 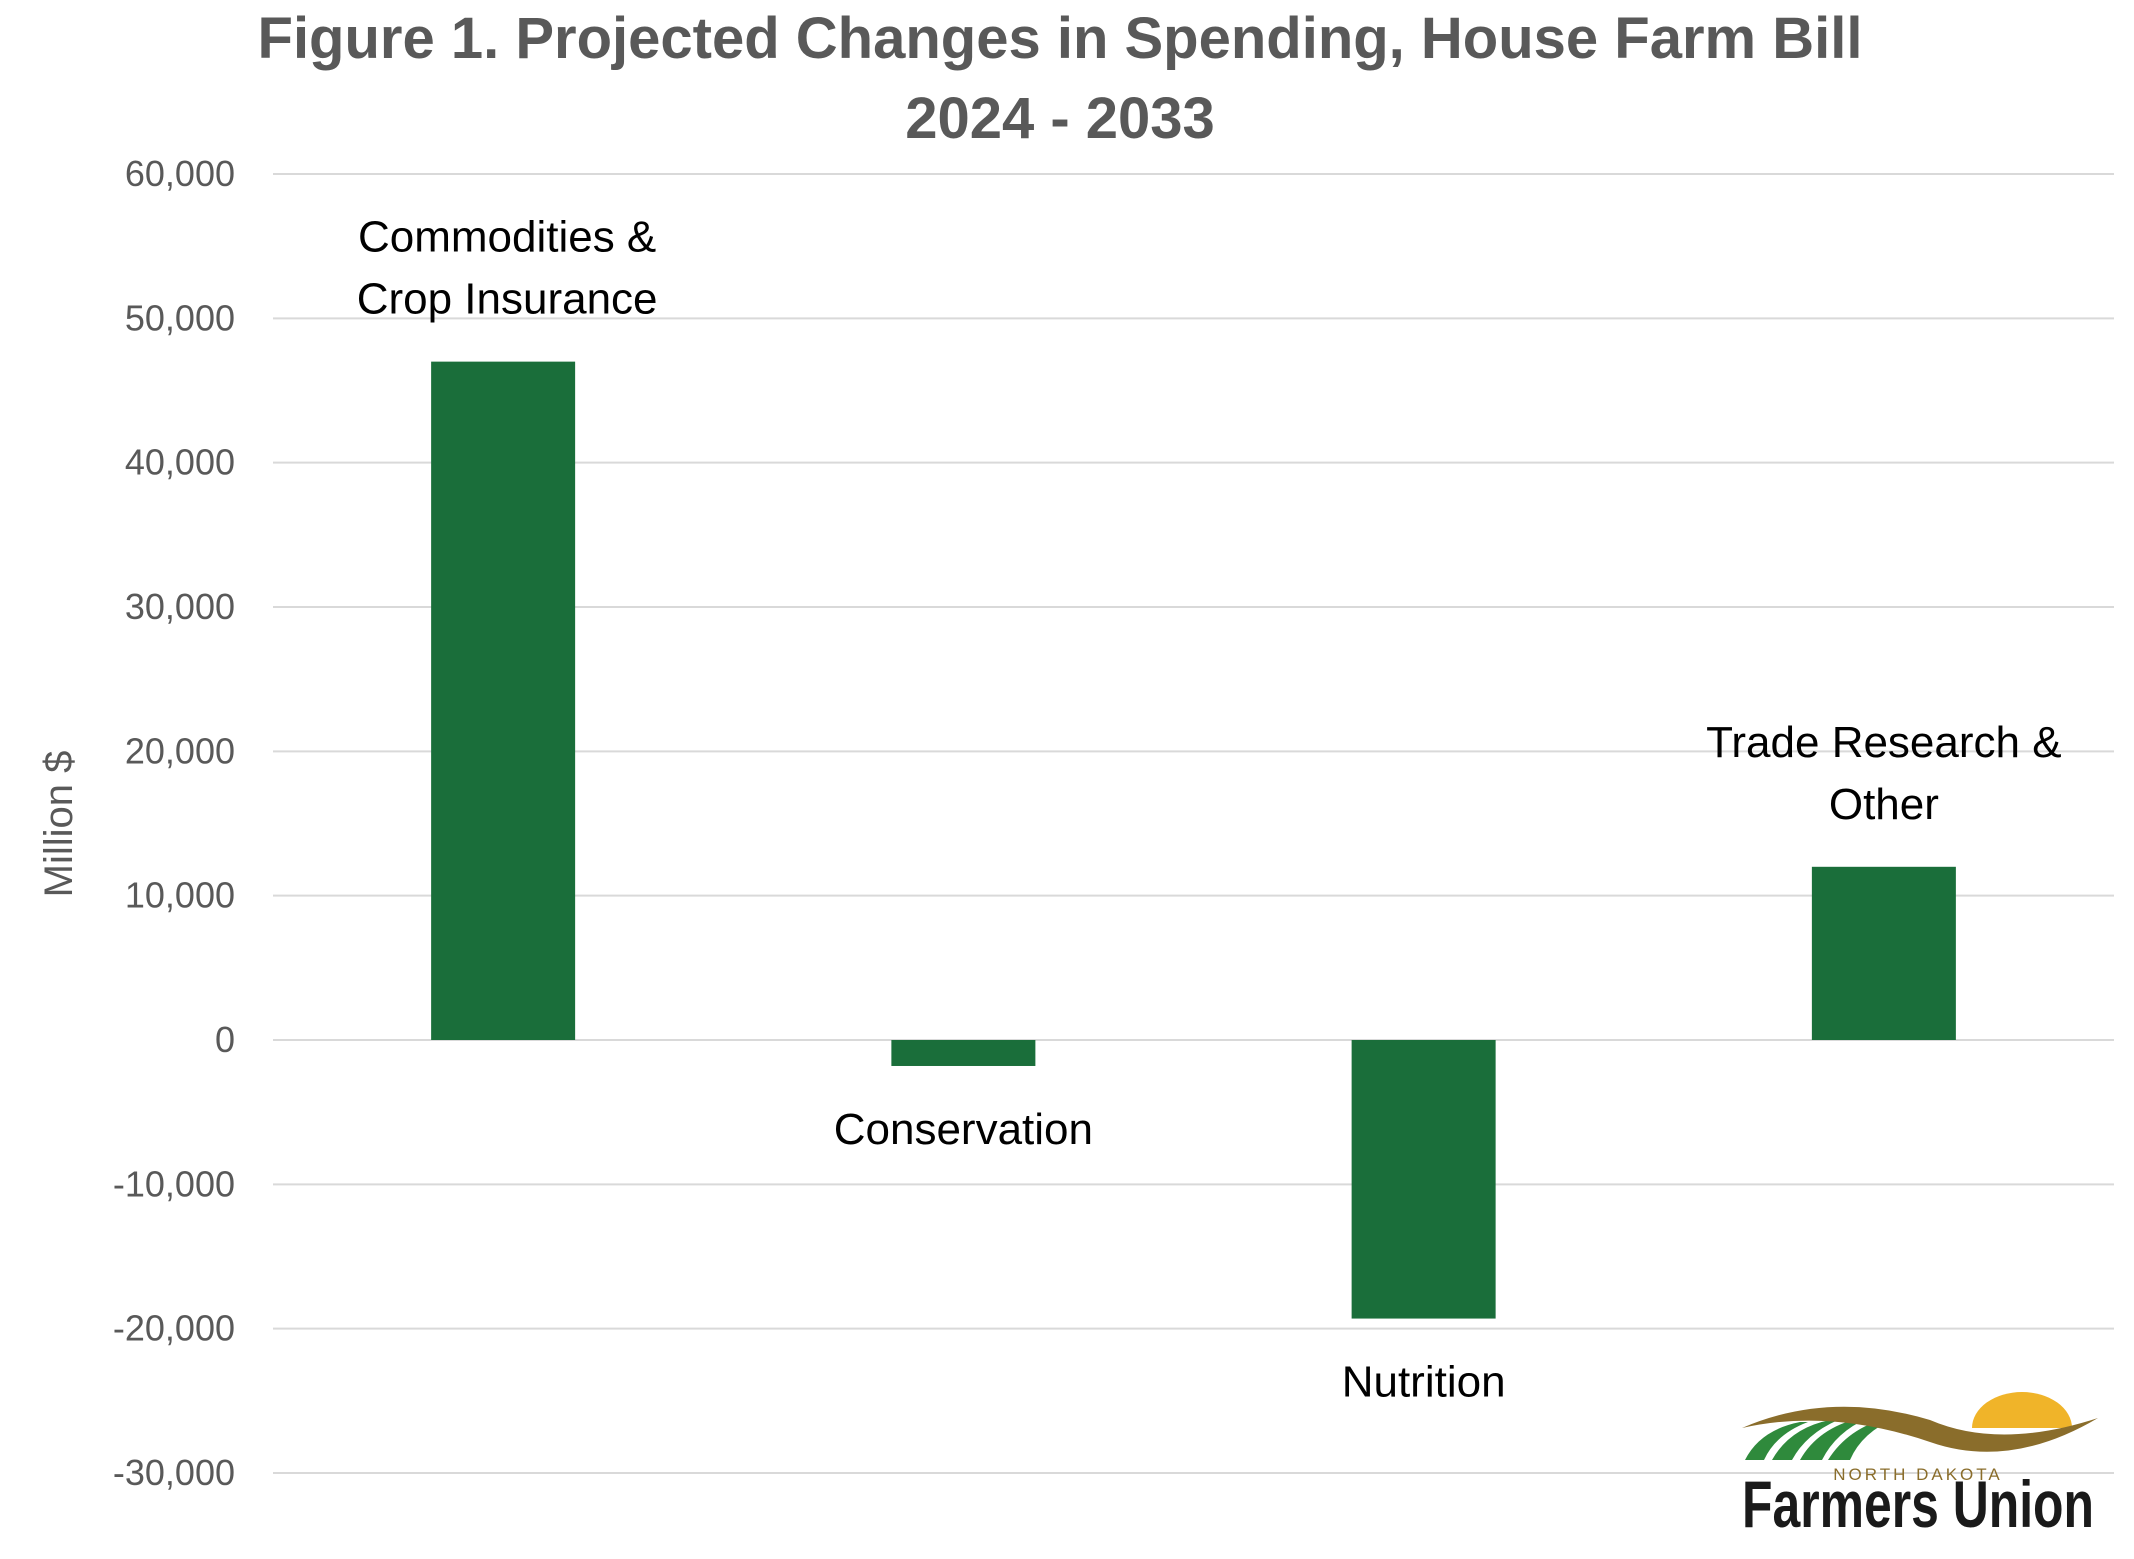 What do you see at coordinates (1918, 1504) in the screenshot?
I see `logo-big-text: Farmers Union` at bounding box center [1918, 1504].